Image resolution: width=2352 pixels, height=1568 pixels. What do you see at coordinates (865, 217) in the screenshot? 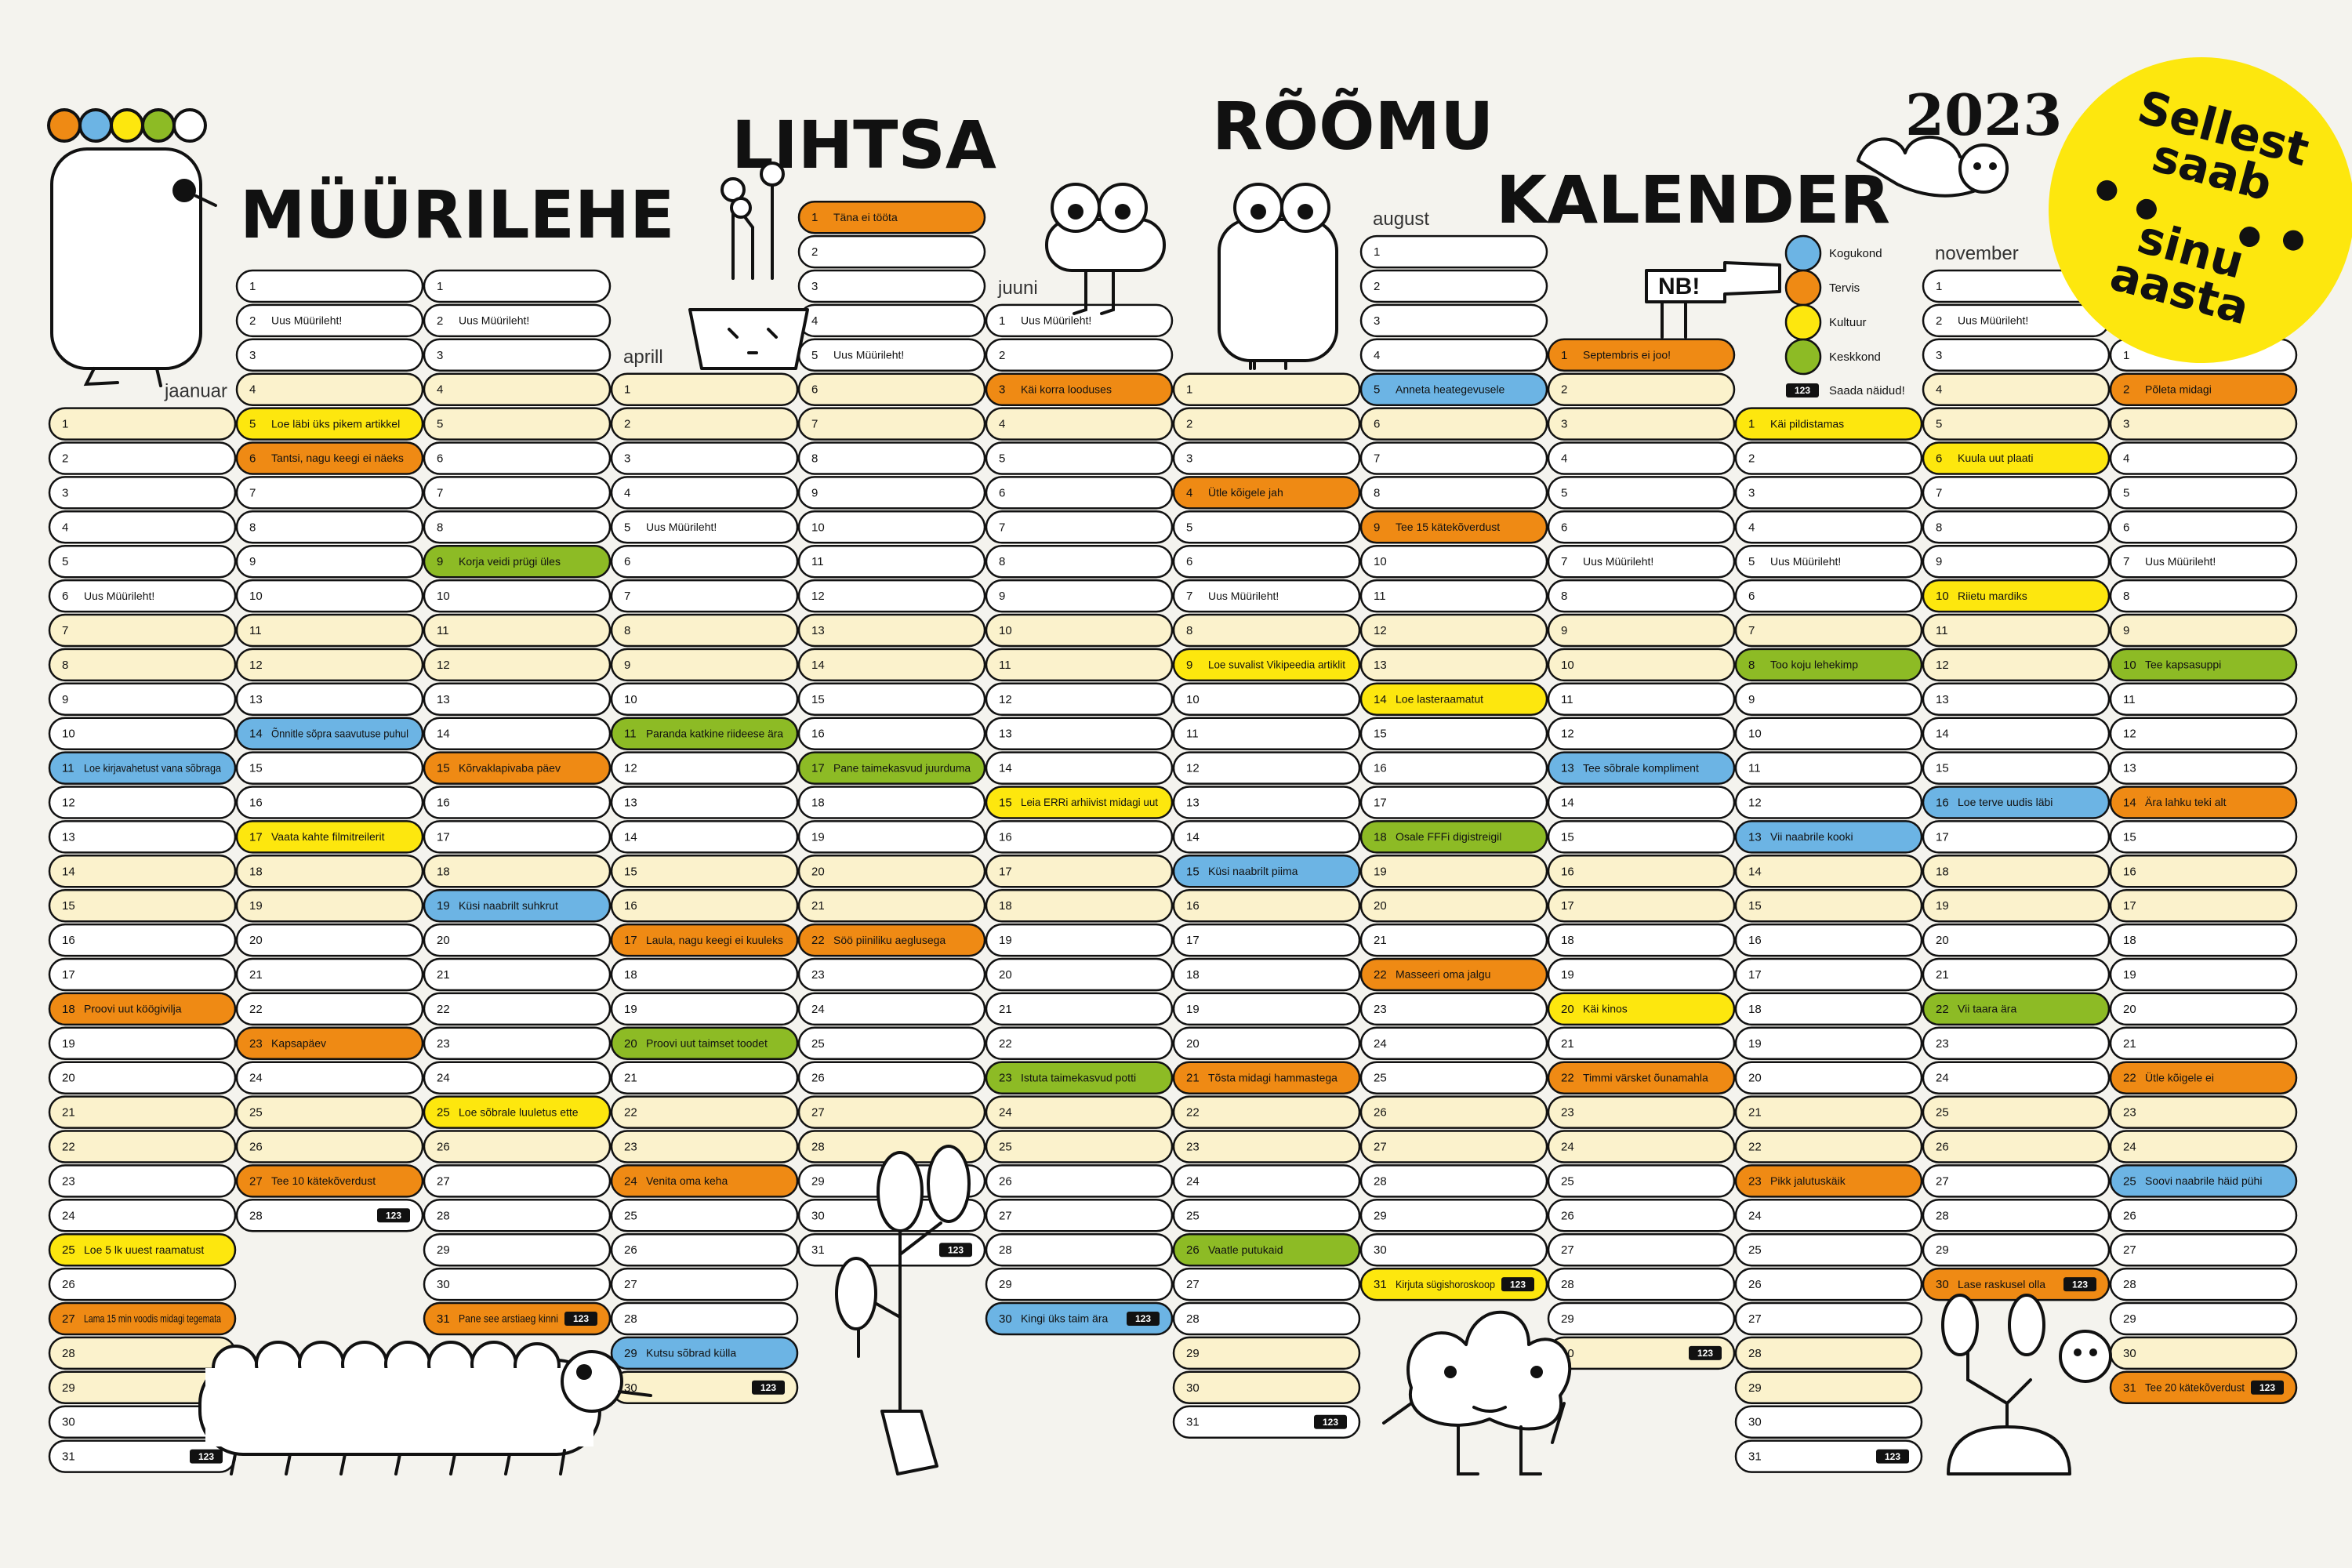
I see `event-text: Täna ei tööta` at bounding box center [865, 217].